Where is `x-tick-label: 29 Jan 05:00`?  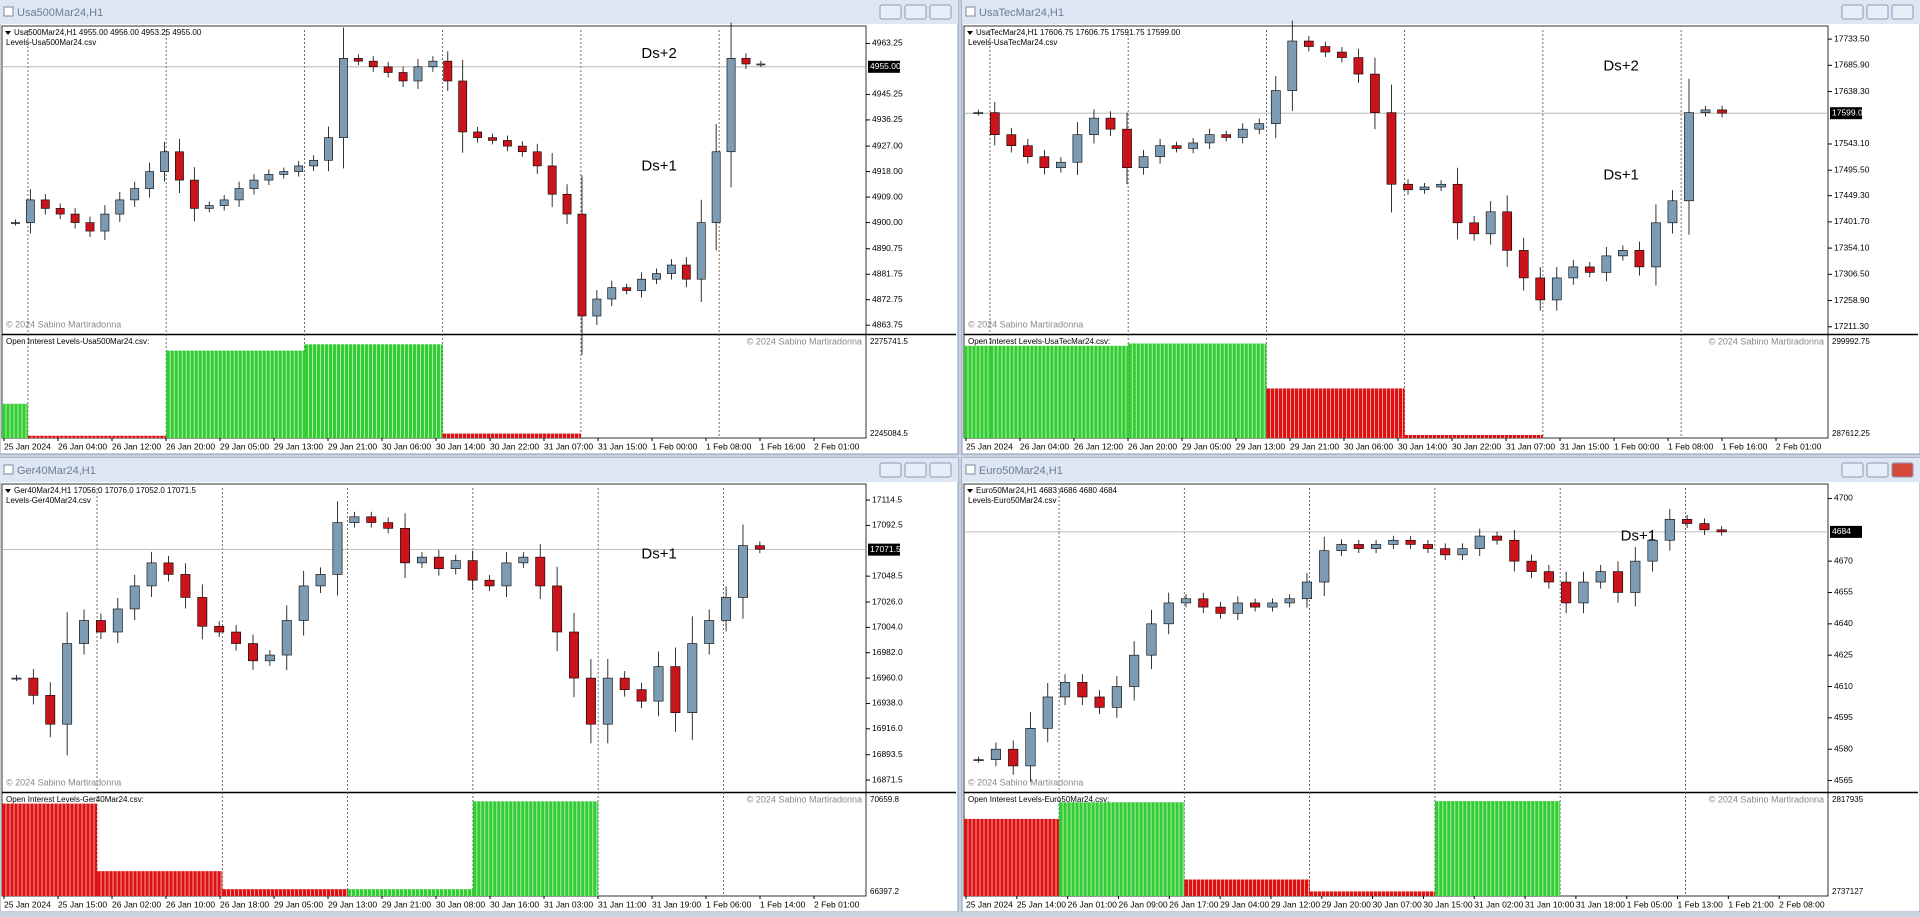
x-tick-label: 29 Jan 05:00 is located at coordinates (1206, 446).